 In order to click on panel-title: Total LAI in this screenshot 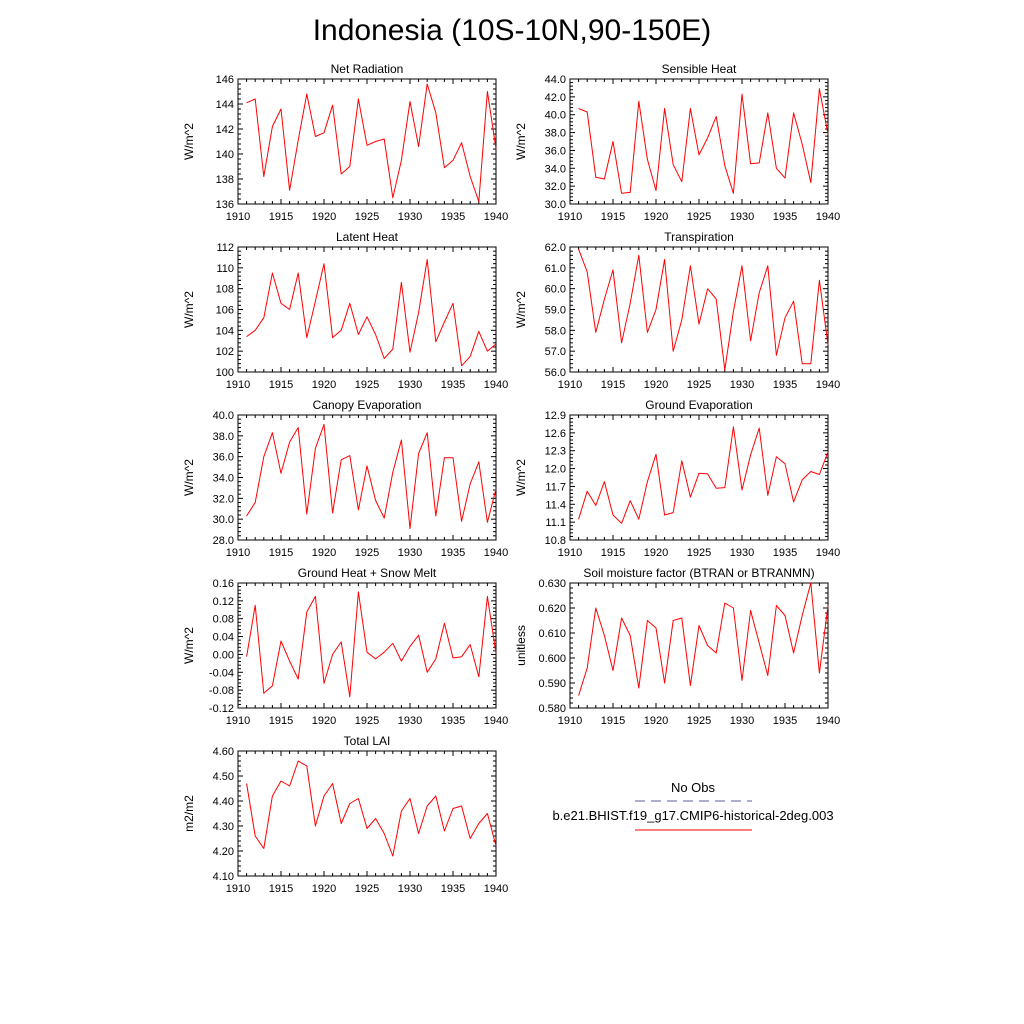, I will do `click(367, 741)`.